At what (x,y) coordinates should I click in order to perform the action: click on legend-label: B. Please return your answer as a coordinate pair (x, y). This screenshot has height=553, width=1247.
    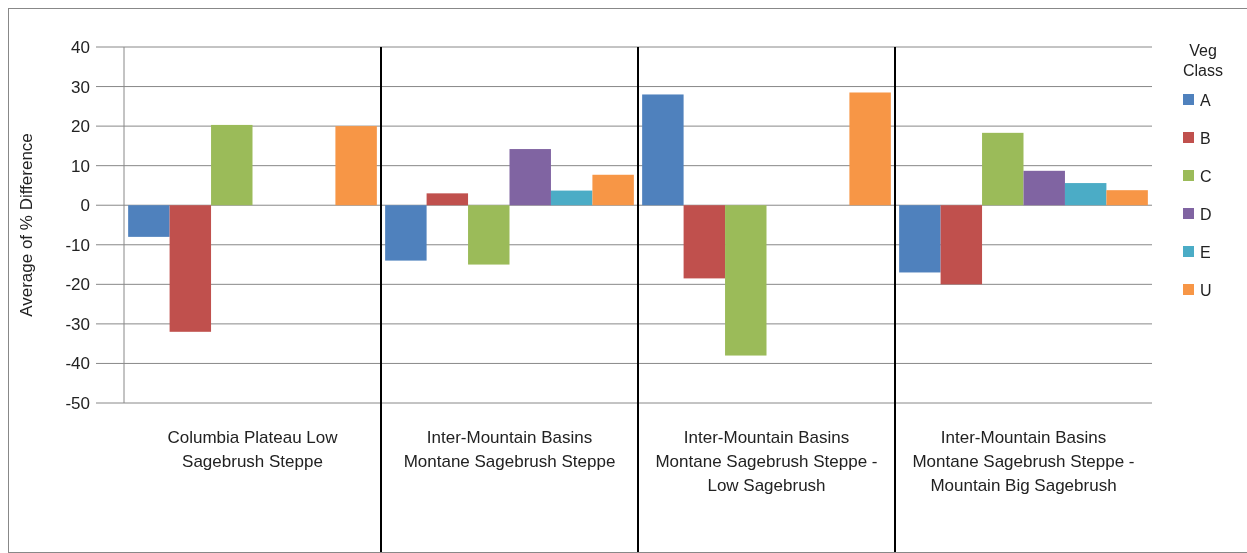
    Looking at the image, I should click on (1205, 138).